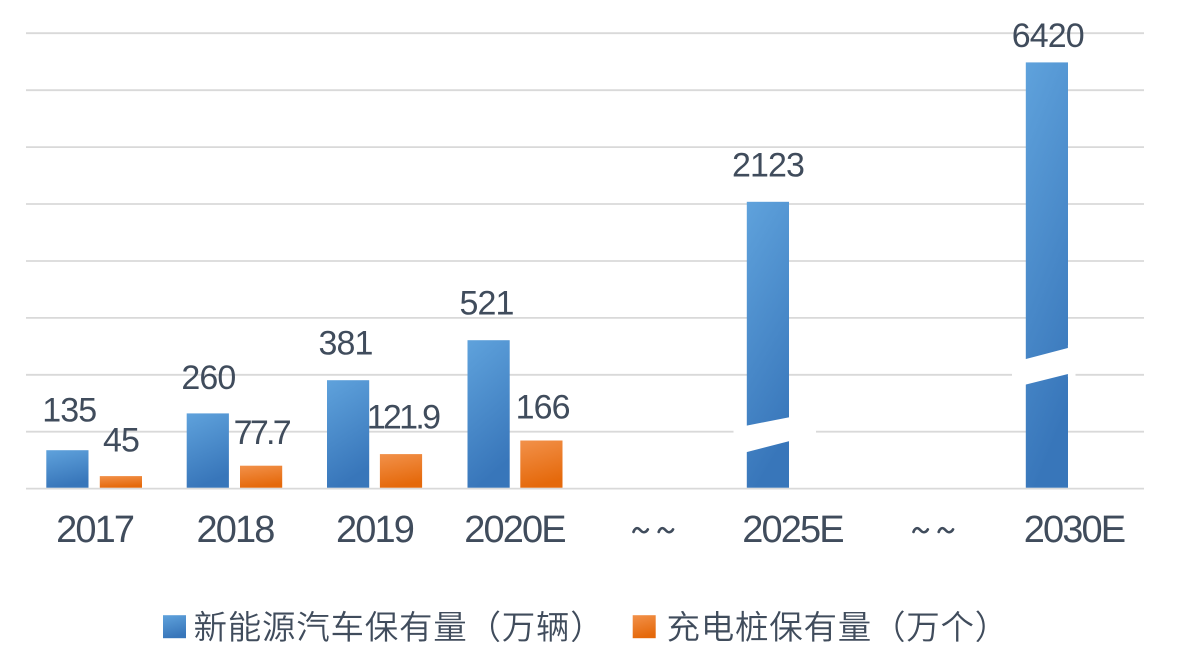 This screenshot has width=1192, height=672. What do you see at coordinates (262, 433) in the screenshot?
I see `svg-text: 77.7` at bounding box center [262, 433].